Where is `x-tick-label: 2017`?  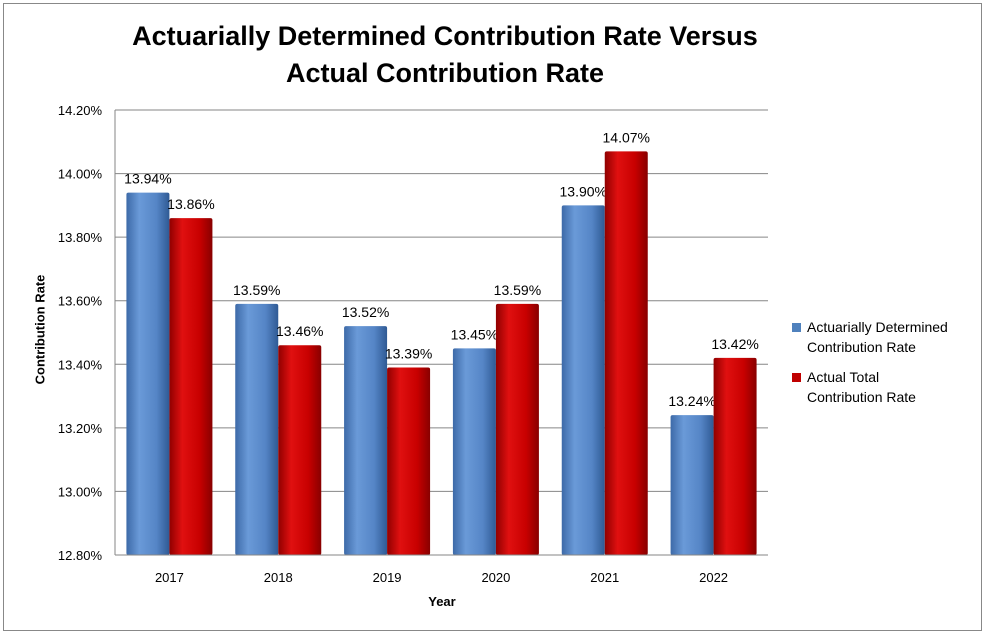
x-tick-label: 2017 is located at coordinates (169, 577).